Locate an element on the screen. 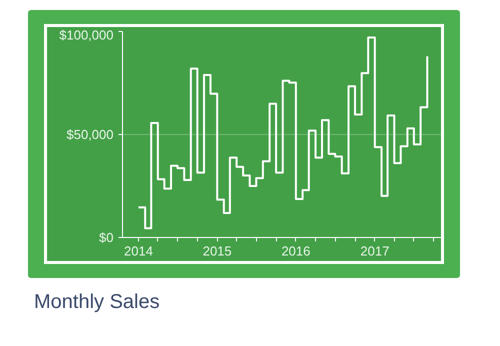  x-tick-label: 2017 is located at coordinates (375, 251).